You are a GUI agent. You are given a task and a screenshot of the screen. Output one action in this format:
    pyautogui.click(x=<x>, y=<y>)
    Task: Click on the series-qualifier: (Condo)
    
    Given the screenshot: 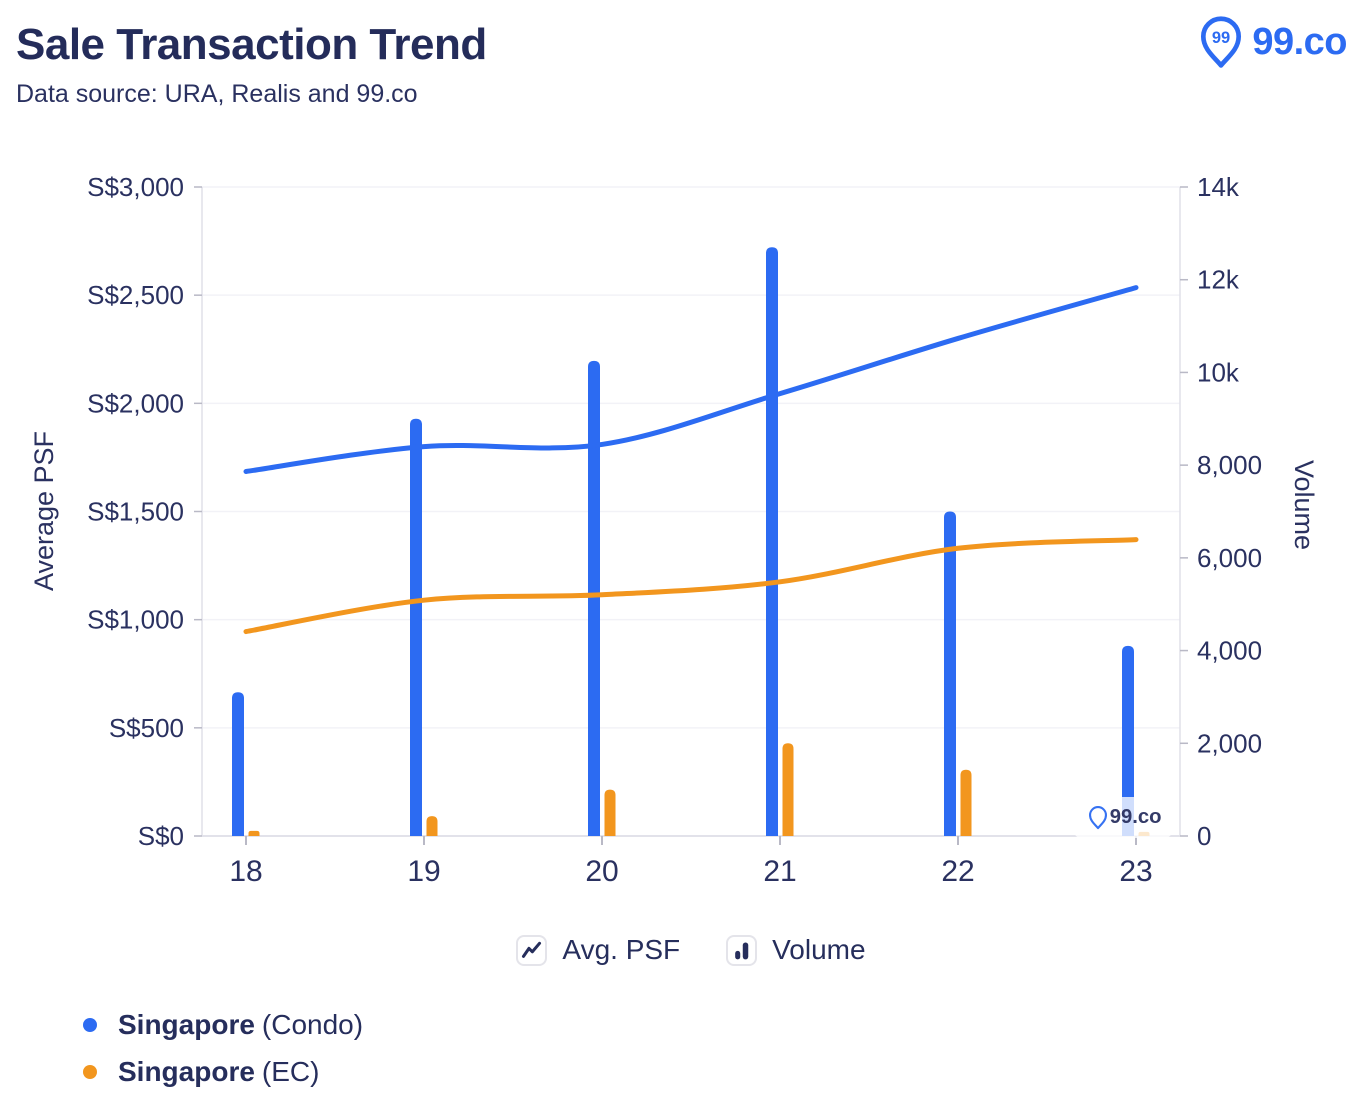 What is the action you would take?
    pyautogui.click(x=312, y=1024)
    